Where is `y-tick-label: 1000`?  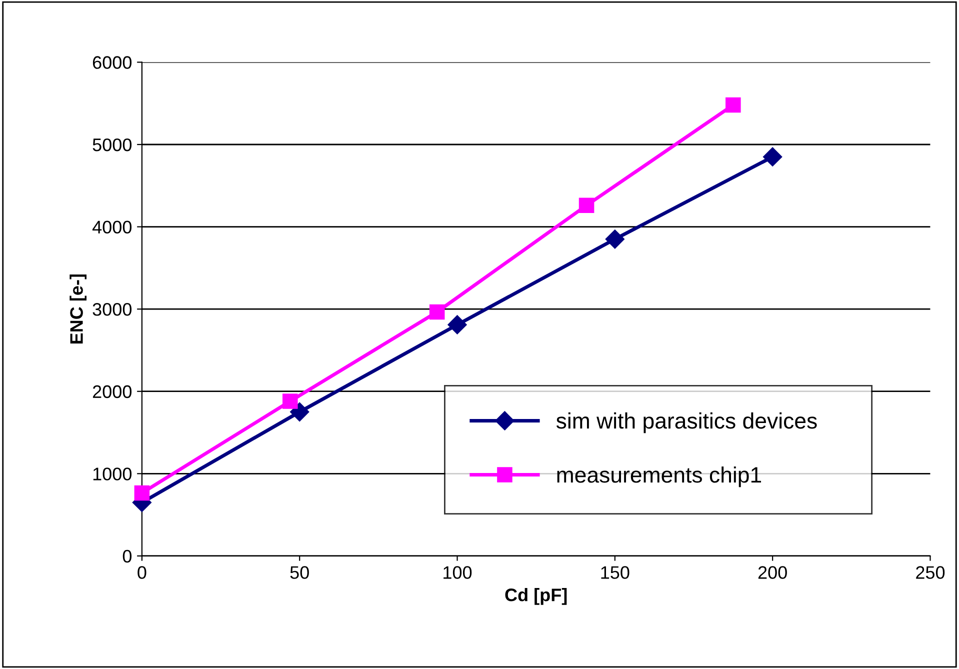
y-tick-label: 1000 is located at coordinates (112, 474).